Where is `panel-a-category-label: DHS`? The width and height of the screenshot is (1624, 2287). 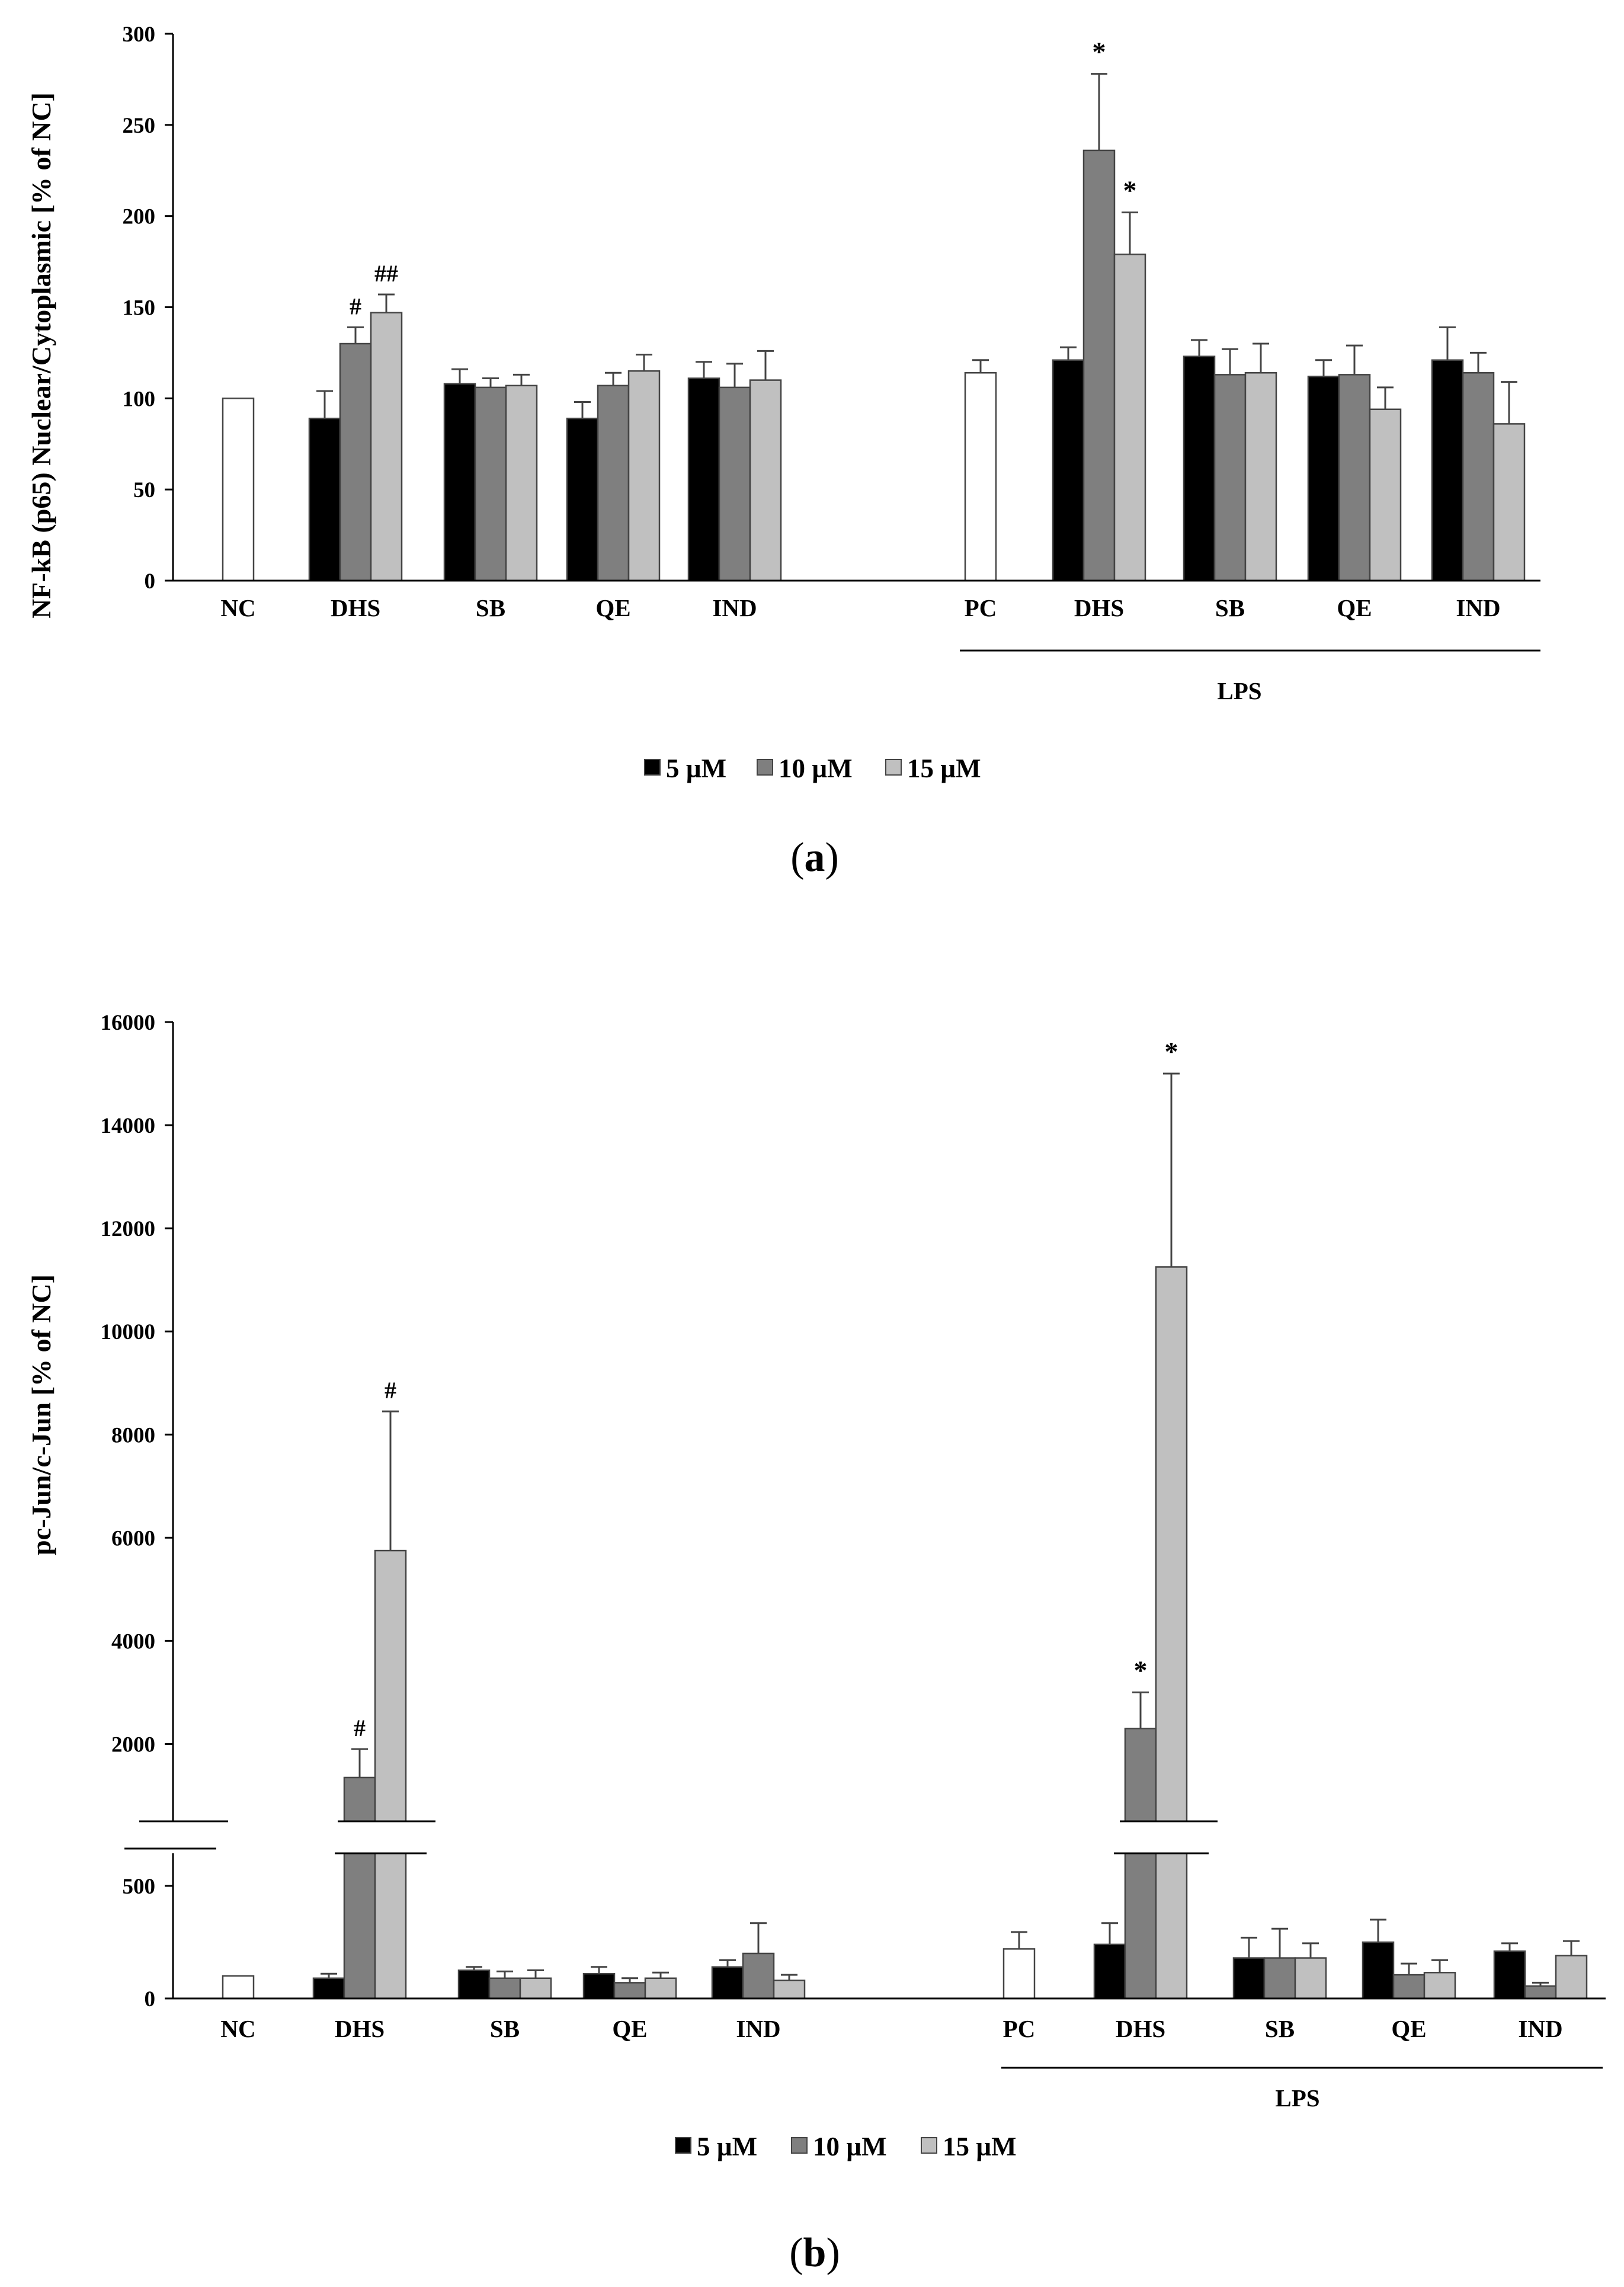
panel-a-category-label: DHS is located at coordinates (356, 608).